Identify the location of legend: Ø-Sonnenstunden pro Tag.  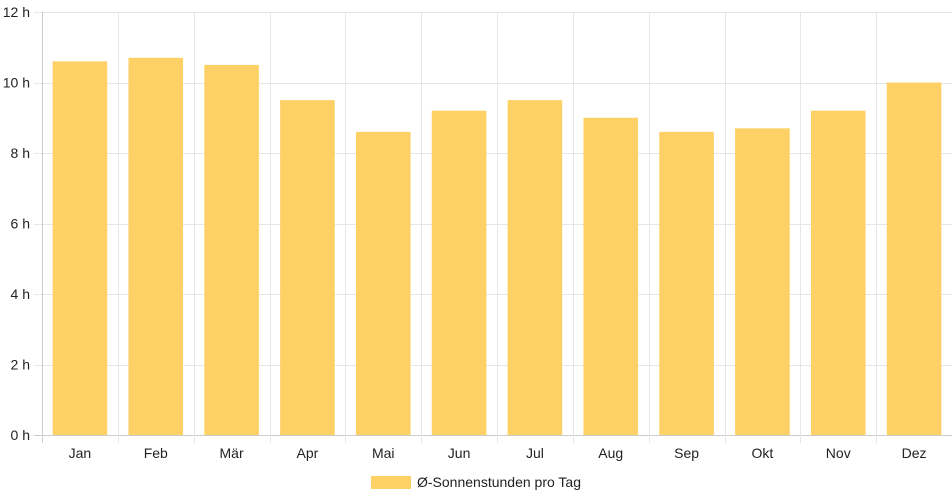
(476, 482).